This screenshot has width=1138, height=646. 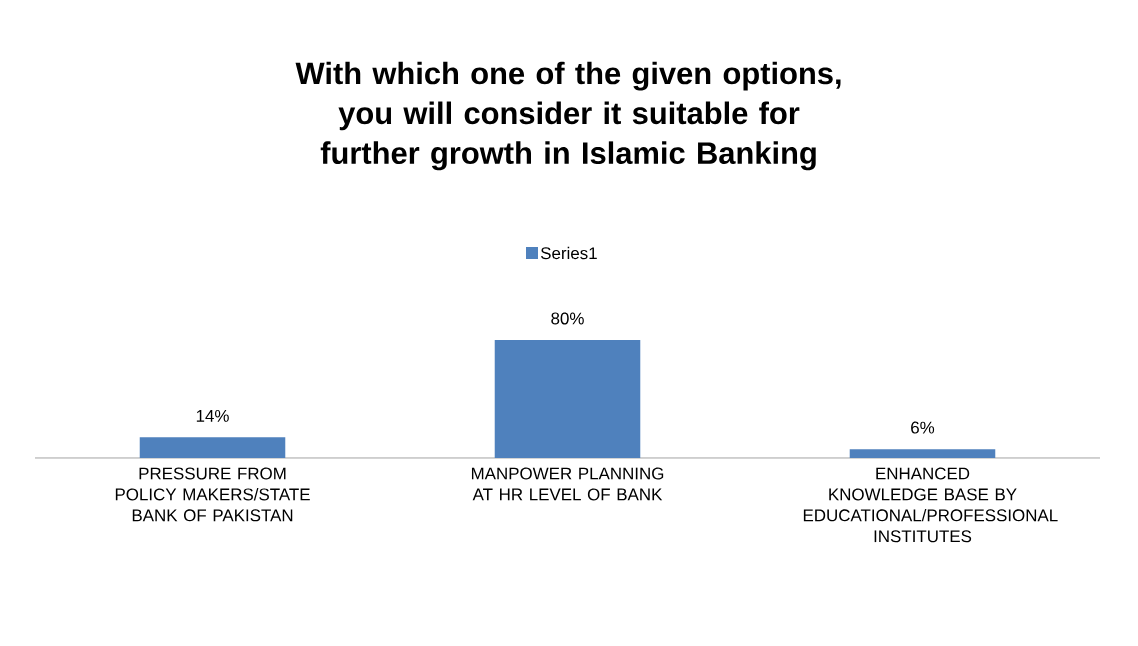 What do you see at coordinates (212, 494) in the screenshot?
I see `x-tick-label: PRESSURE FROM POLICY MAKERS/STATE BANK OF PAKISTAN` at bounding box center [212, 494].